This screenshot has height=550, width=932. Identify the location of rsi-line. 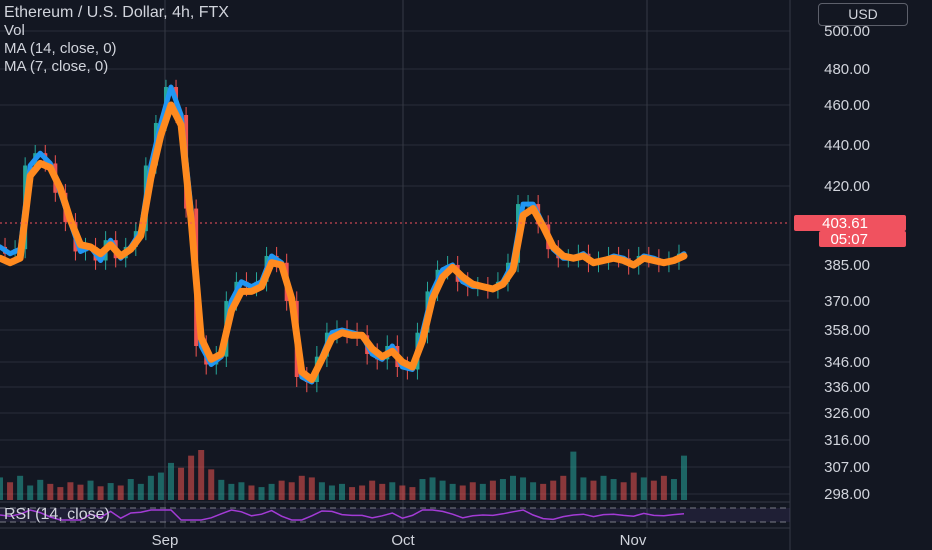
(342, 515).